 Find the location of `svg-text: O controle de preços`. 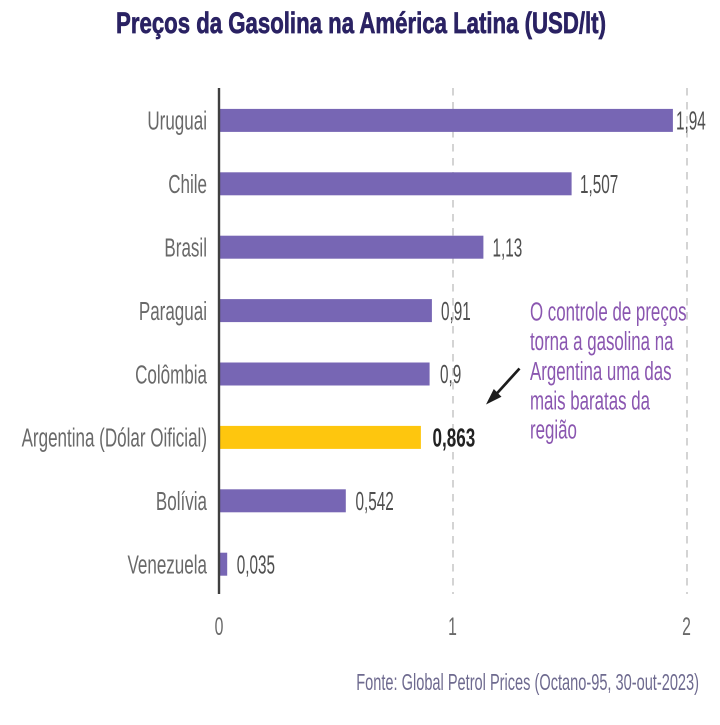

svg-text: O controle de preços is located at coordinates (608, 312).